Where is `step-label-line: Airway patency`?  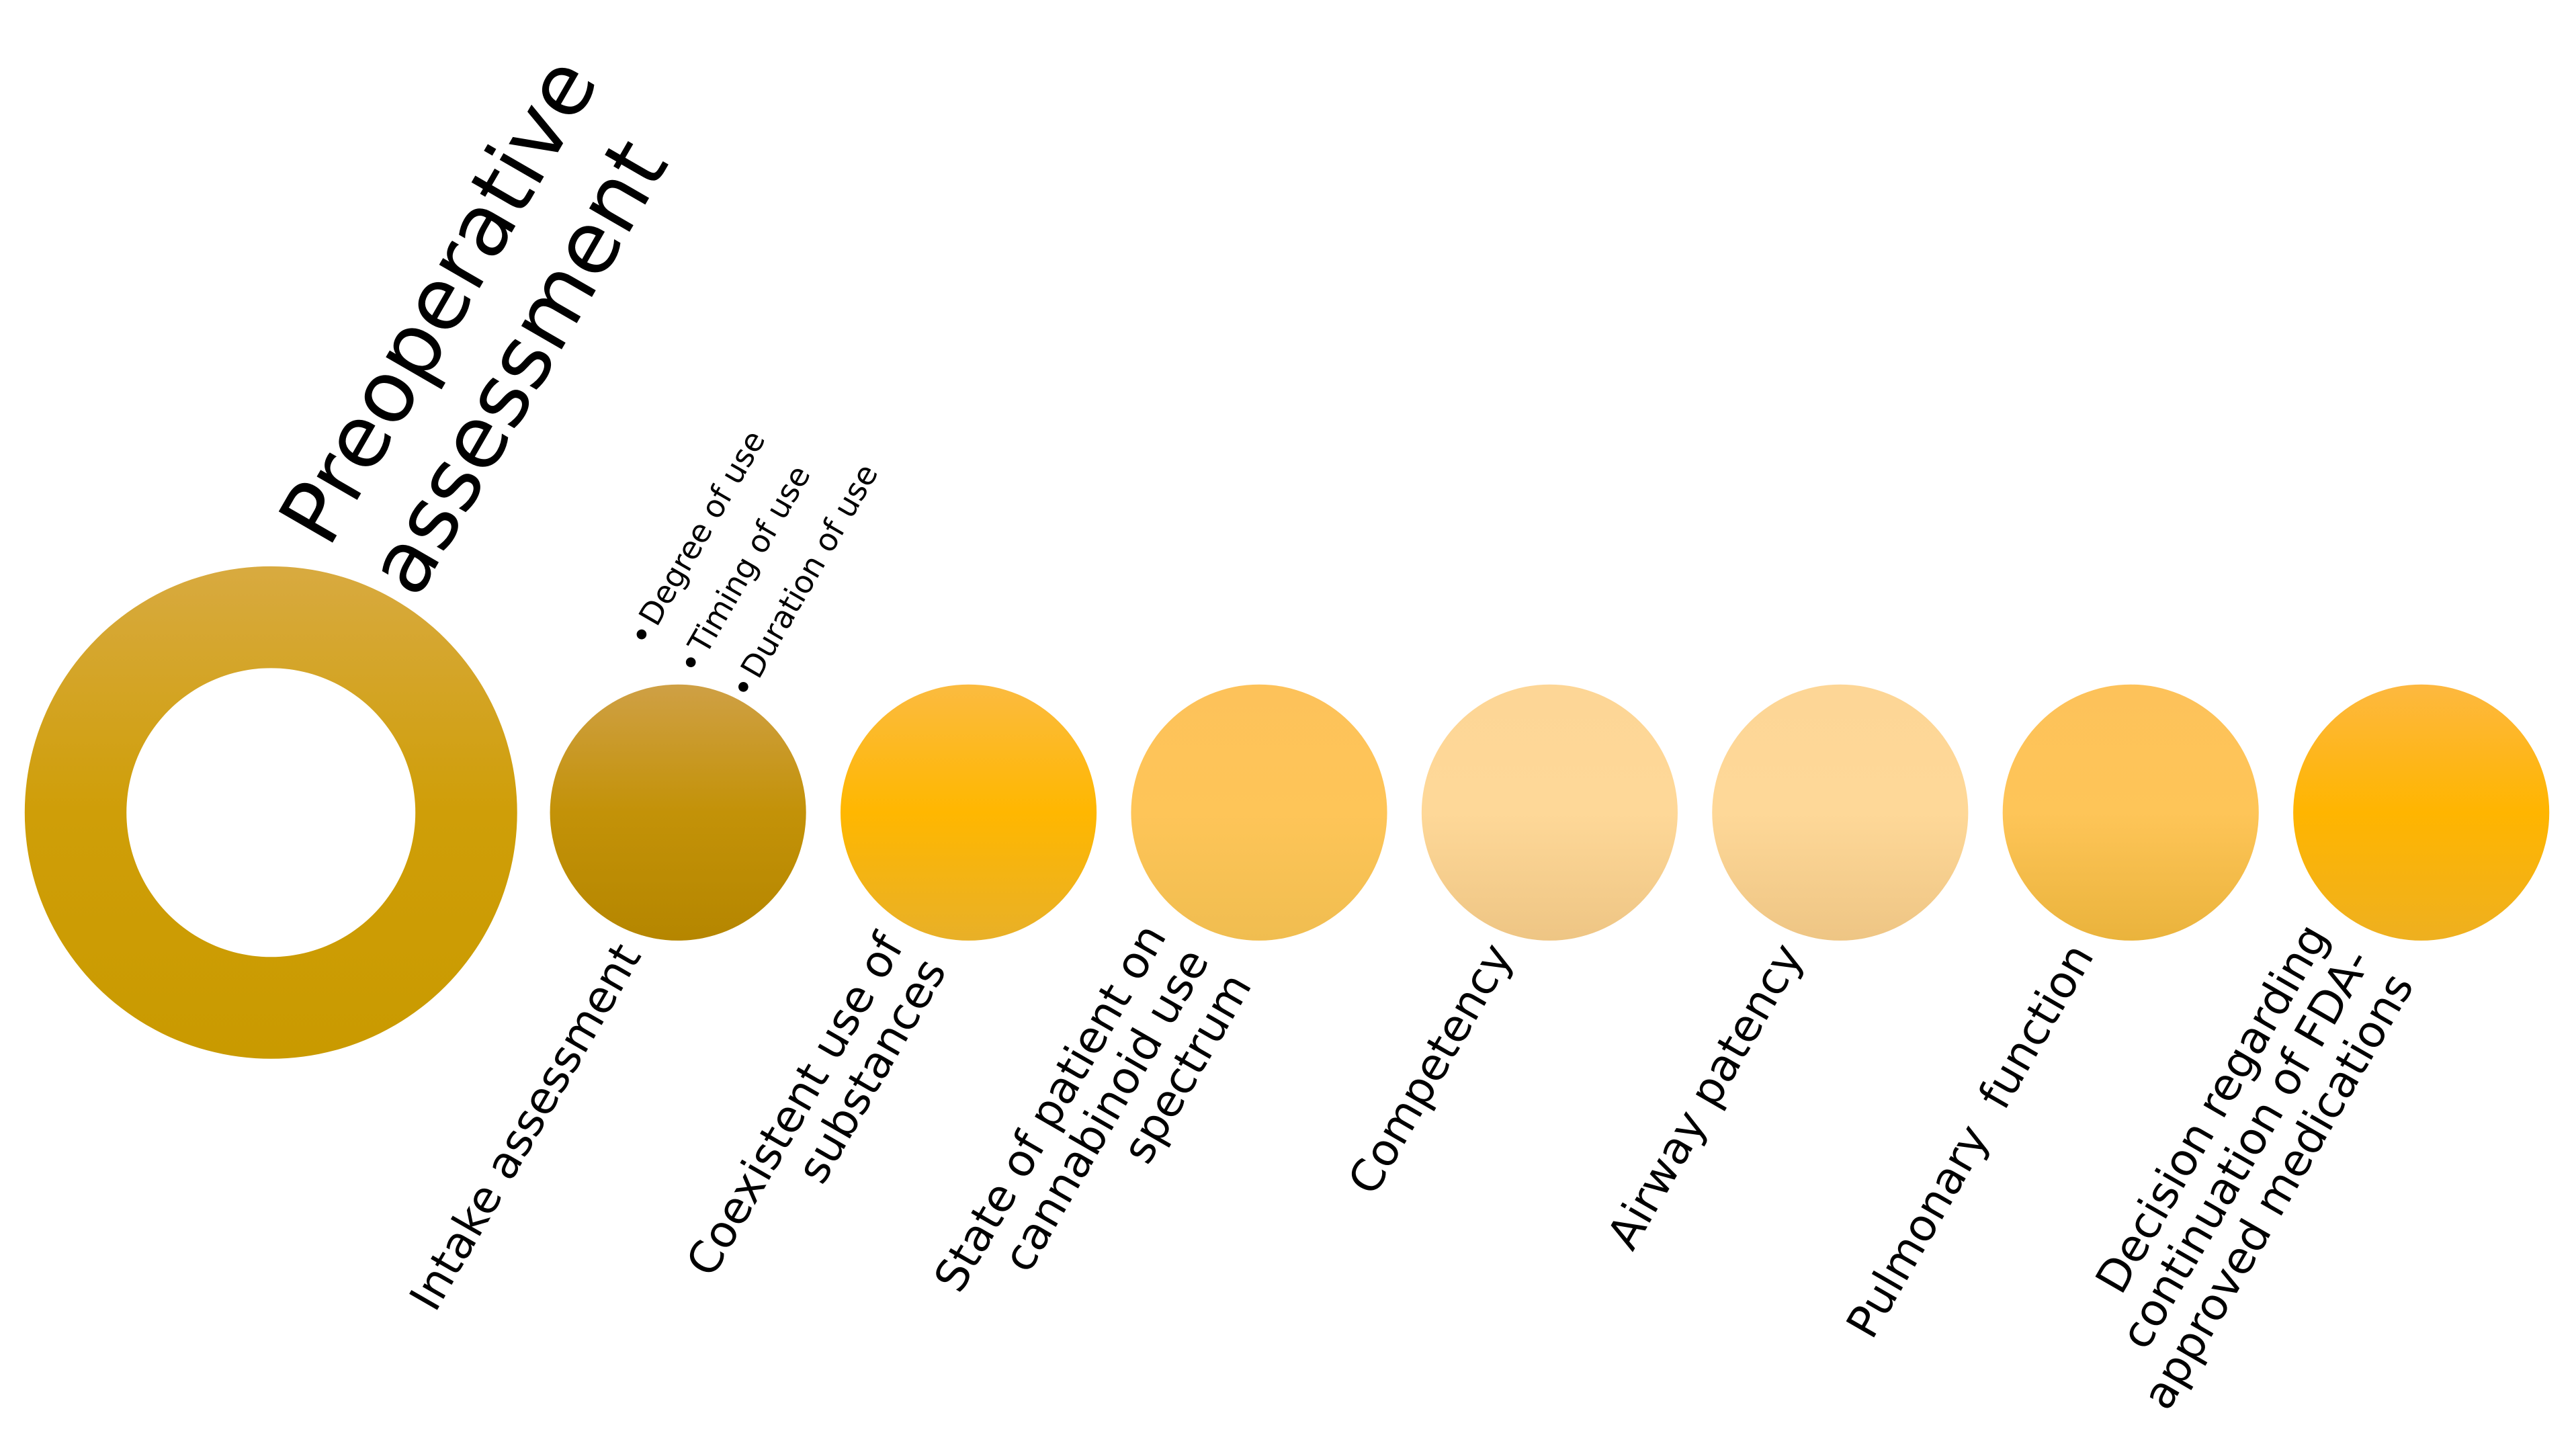 step-label-line: Airway patency is located at coordinates (1705, 1096).